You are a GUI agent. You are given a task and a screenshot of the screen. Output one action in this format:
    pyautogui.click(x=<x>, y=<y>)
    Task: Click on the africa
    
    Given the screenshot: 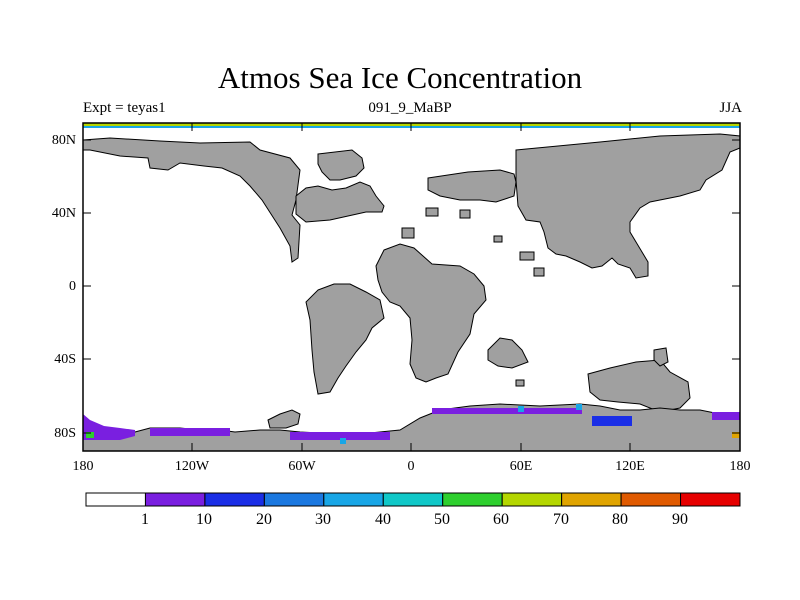 What is the action you would take?
    pyautogui.click(x=431, y=313)
    